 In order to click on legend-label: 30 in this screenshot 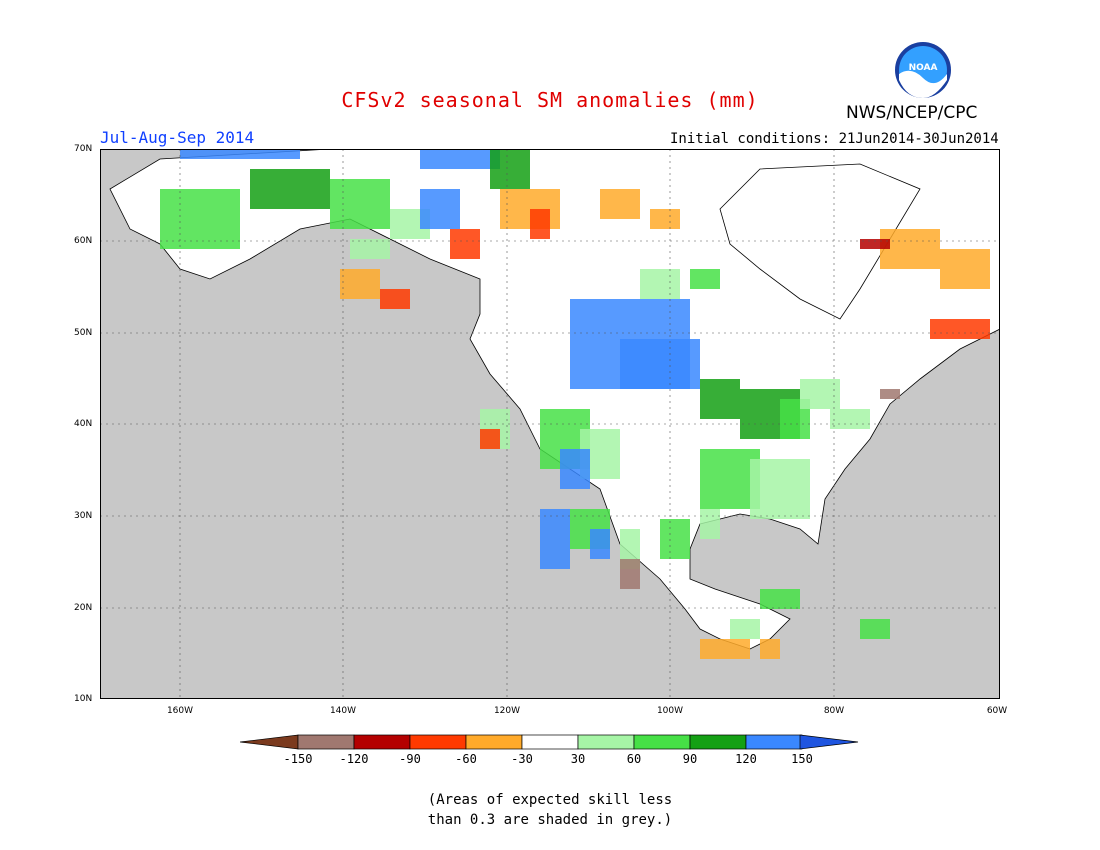, I will do `click(578, 759)`.